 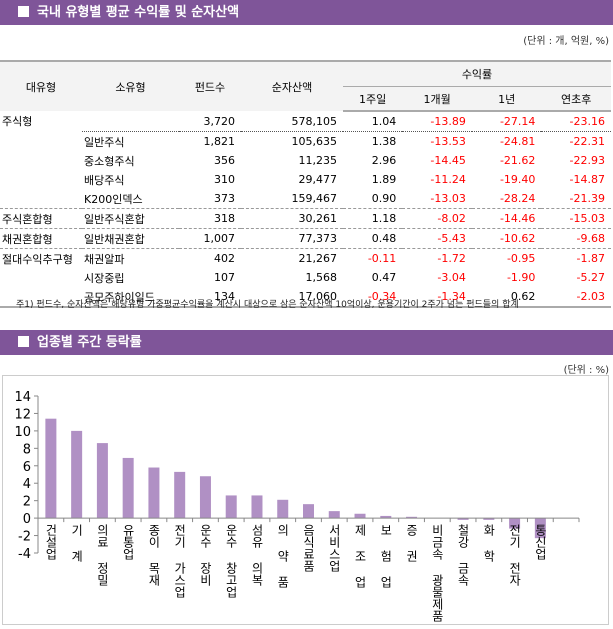 What do you see at coordinates (77, 474) in the screenshot?
I see `bar-기계` at bounding box center [77, 474].